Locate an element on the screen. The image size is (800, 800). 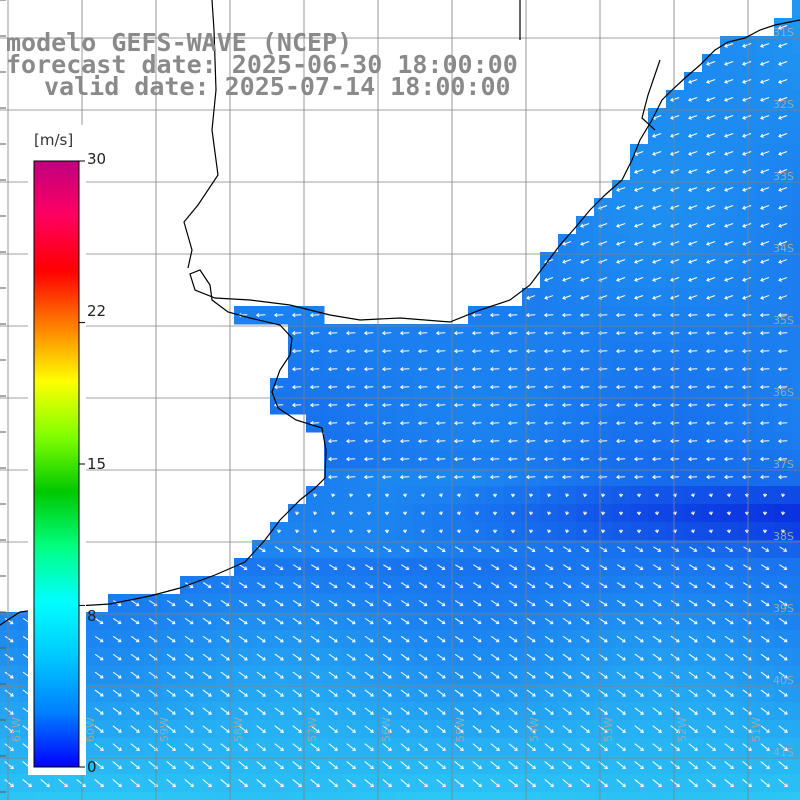
lon-label: 59W is located at coordinates (164, 729).